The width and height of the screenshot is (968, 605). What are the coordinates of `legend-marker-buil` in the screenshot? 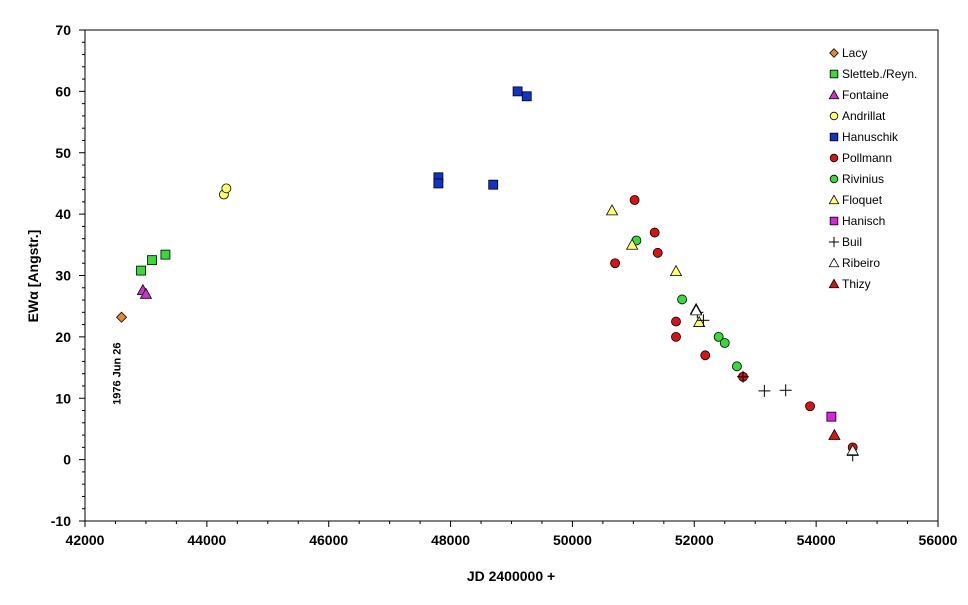 It's located at (834, 242).